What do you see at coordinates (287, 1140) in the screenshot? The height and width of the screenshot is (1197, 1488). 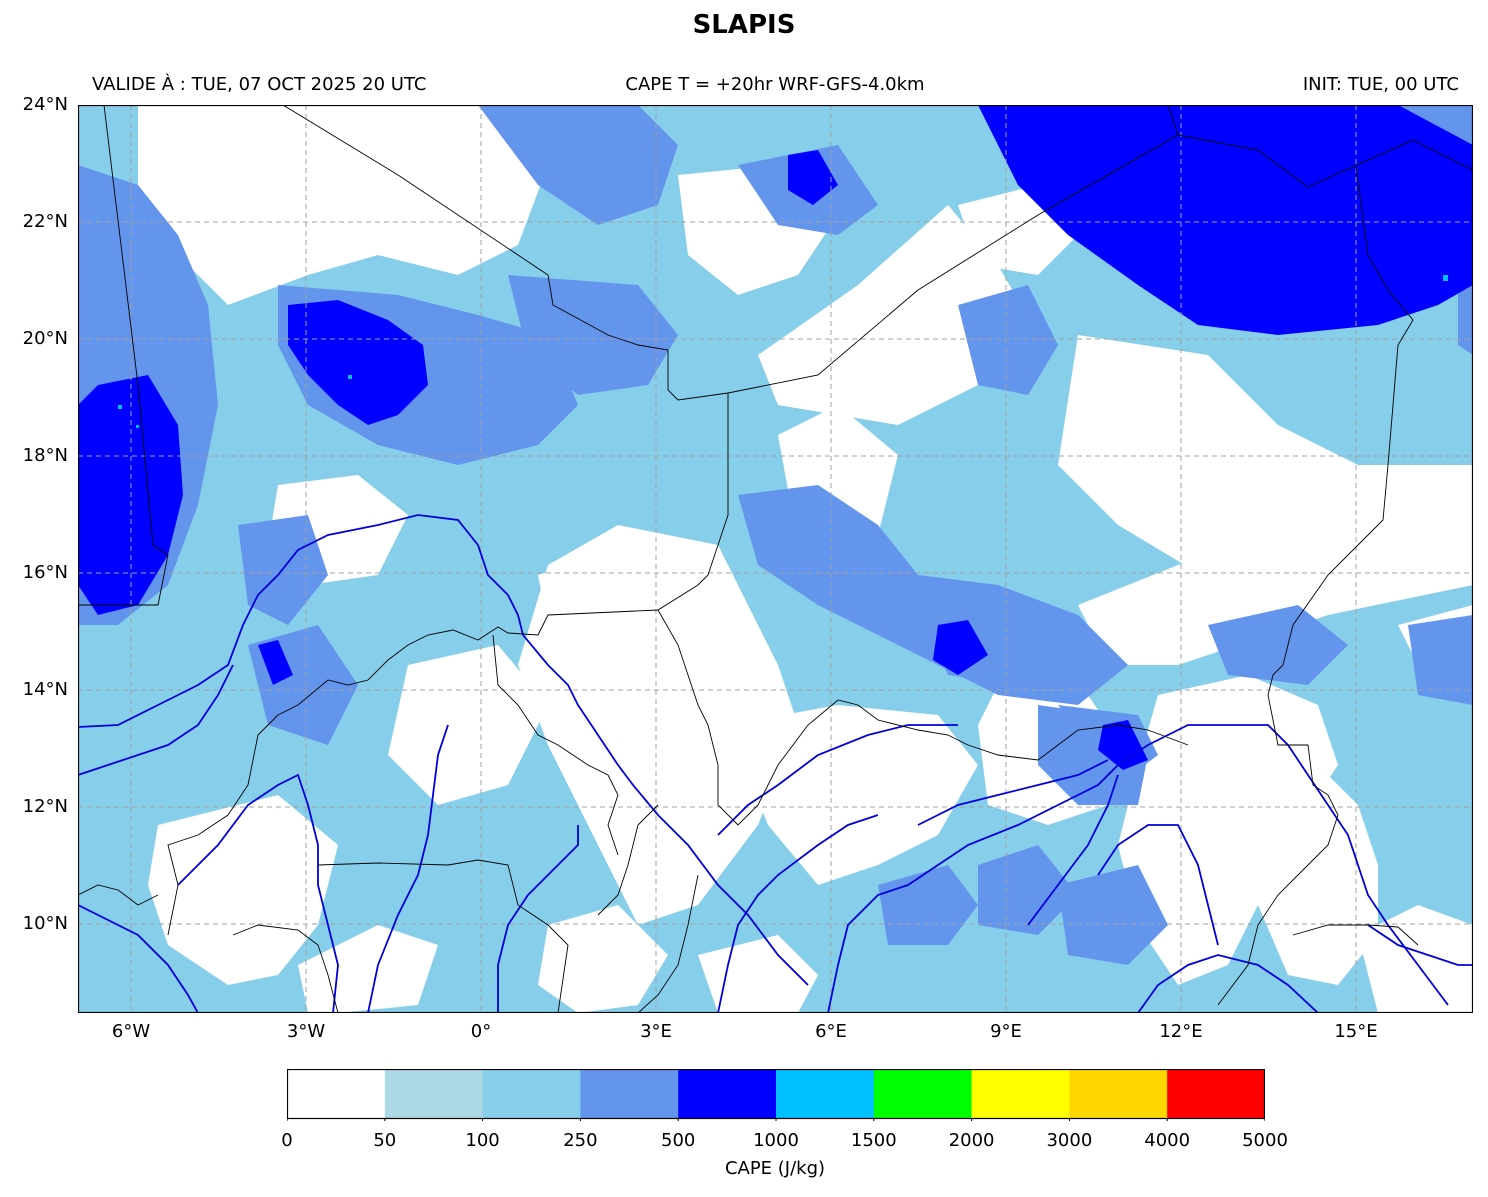 I see `colorbar-tick-label: 0` at bounding box center [287, 1140].